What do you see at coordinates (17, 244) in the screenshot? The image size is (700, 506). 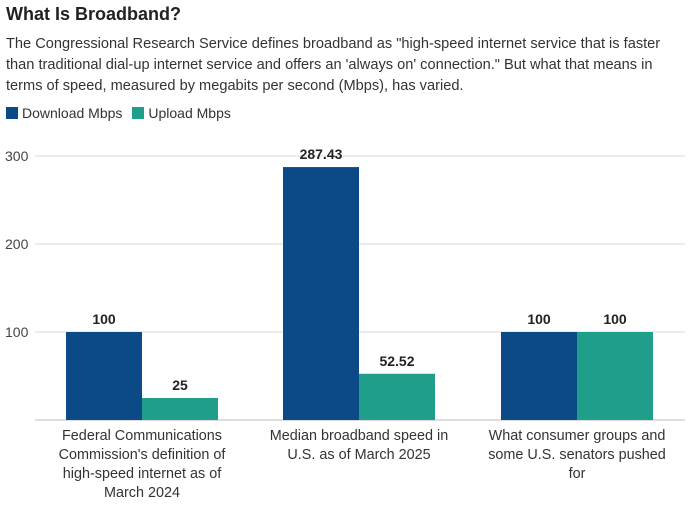 I see `y-tick-label: 200` at bounding box center [17, 244].